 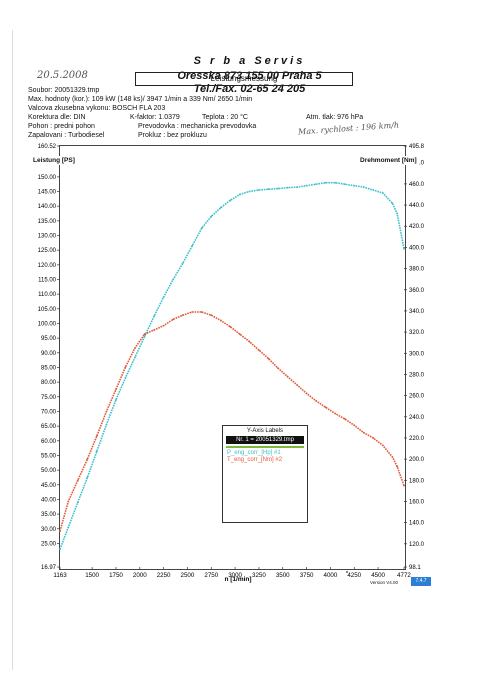 What do you see at coordinates (47, 266) in the screenshot?
I see `y-left-tick-label: 120.00` at bounding box center [47, 266].